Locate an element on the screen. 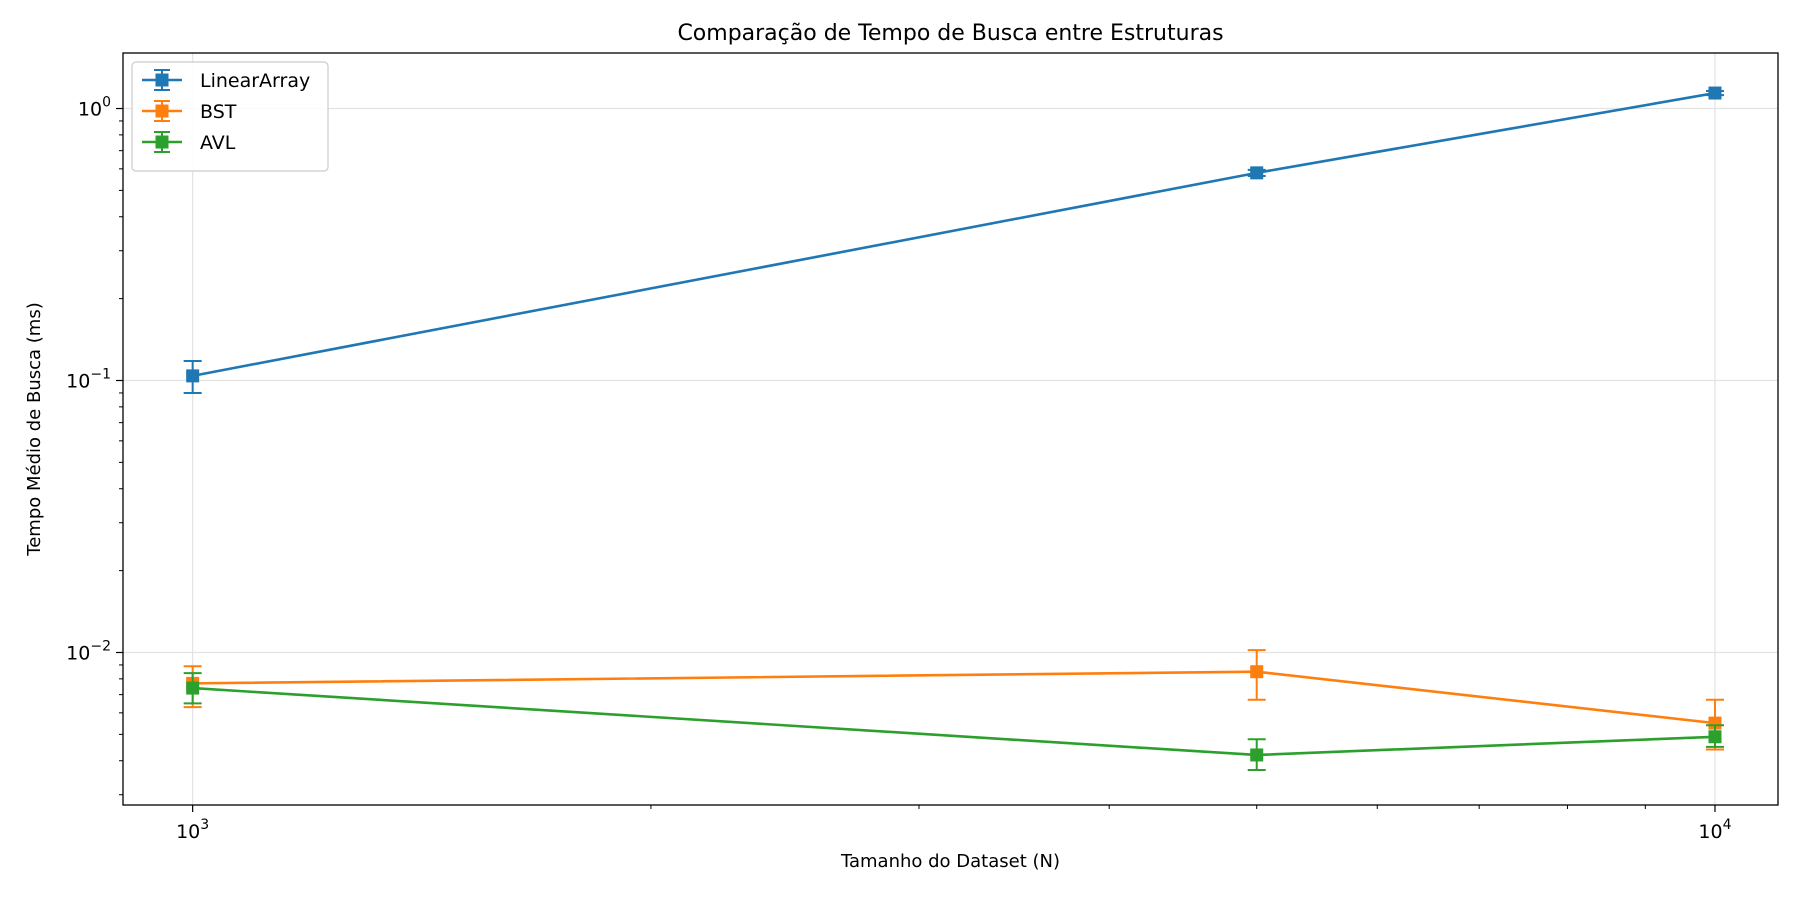 This screenshot has width=1800, height=904. legend-box is located at coordinates (230, 116).